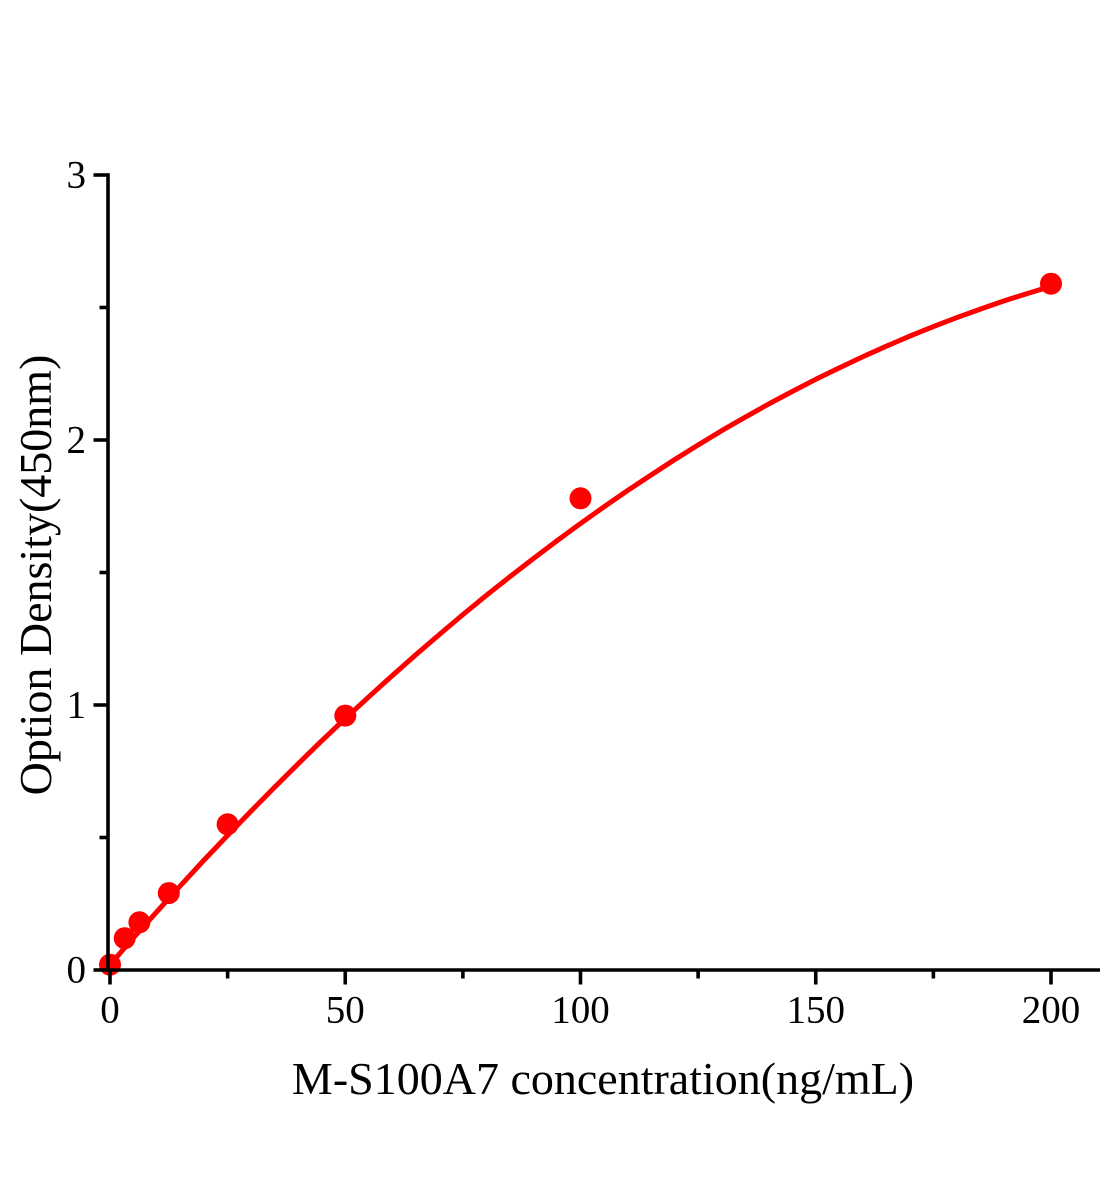 The height and width of the screenshot is (1200, 1104). What do you see at coordinates (603, 1078) in the screenshot?
I see `x-axis-title: M-S100A7 concentration(ng/mL)` at bounding box center [603, 1078].